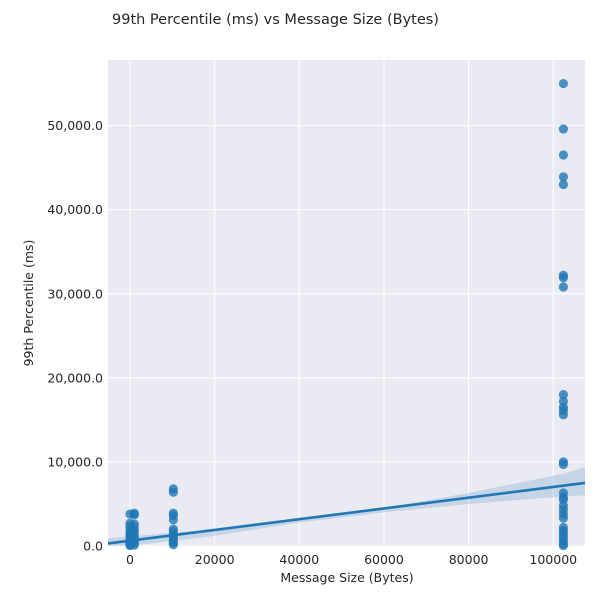 The width and height of the screenshot is (600, 600). I want to click on regression-line, so click(346, 513).